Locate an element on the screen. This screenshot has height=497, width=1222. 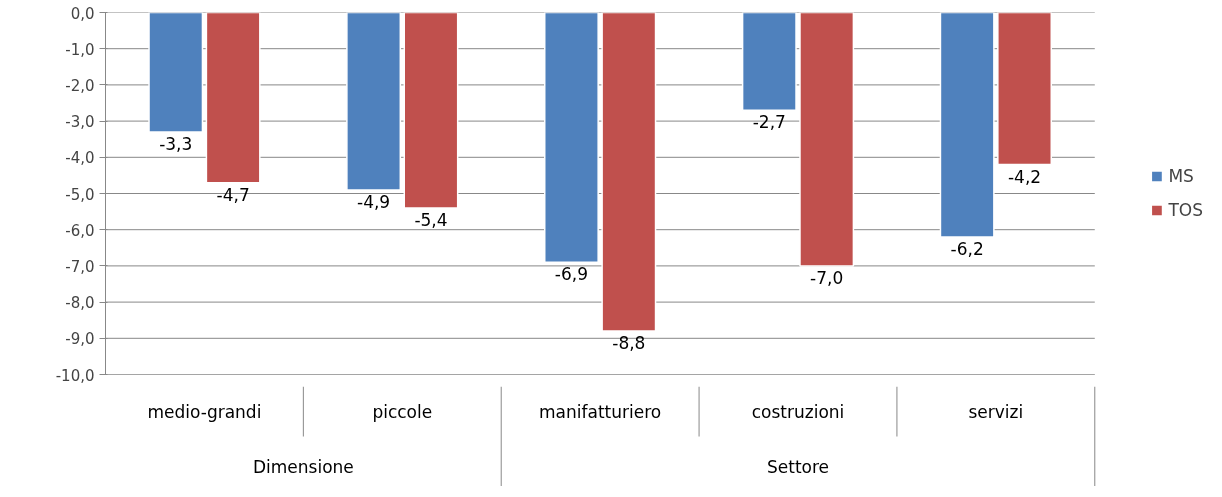
data-label: -4,9 is located at coordinates (374, 201).